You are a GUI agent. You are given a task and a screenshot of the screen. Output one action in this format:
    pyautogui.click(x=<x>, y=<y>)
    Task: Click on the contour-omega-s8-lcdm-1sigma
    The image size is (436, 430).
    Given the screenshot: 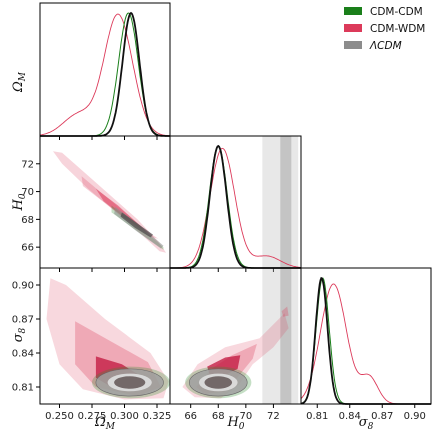 What is the action you would take?
    pyautogui.click(x=130, y=382)
    